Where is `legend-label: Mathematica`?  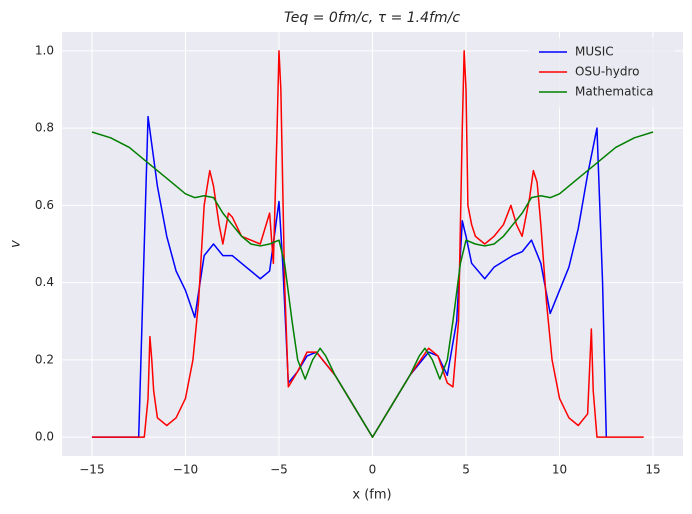
legend-label: Mathematica is located at coordinates (614, 92).